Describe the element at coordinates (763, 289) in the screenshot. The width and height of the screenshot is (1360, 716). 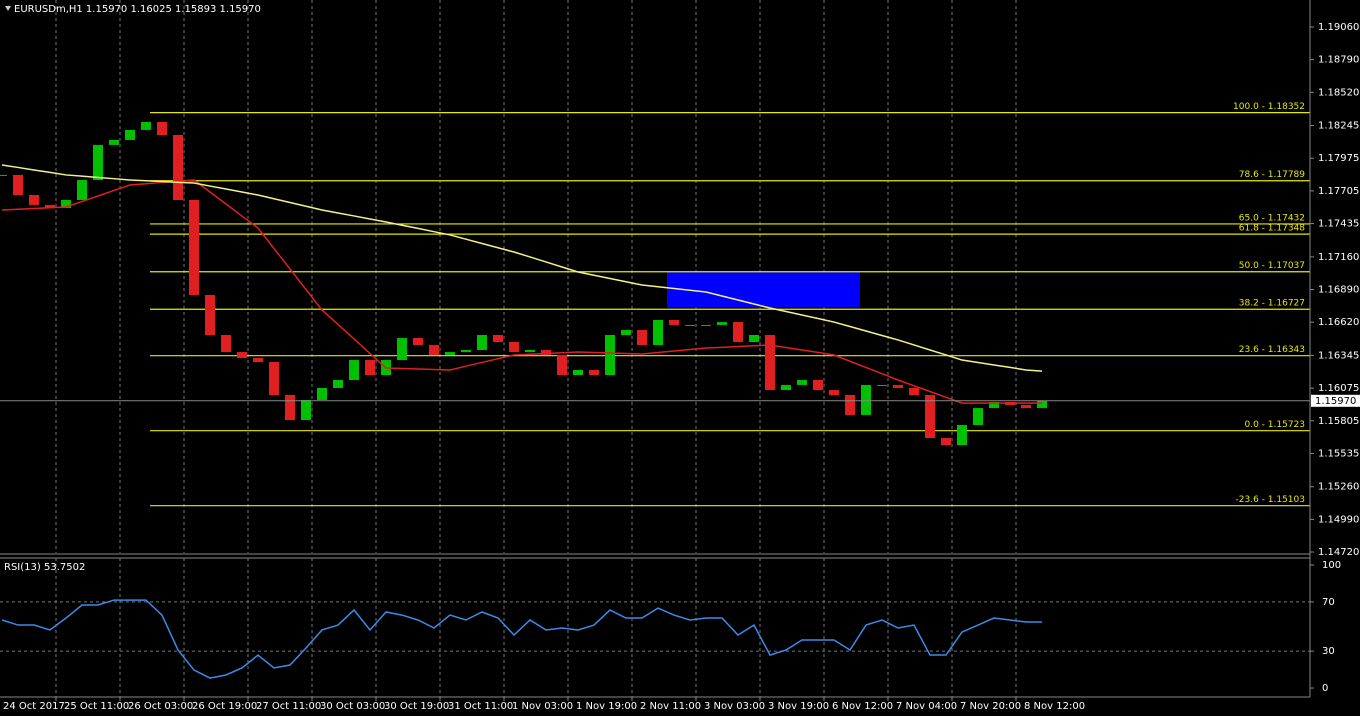
I see `supply-zone` at that location.